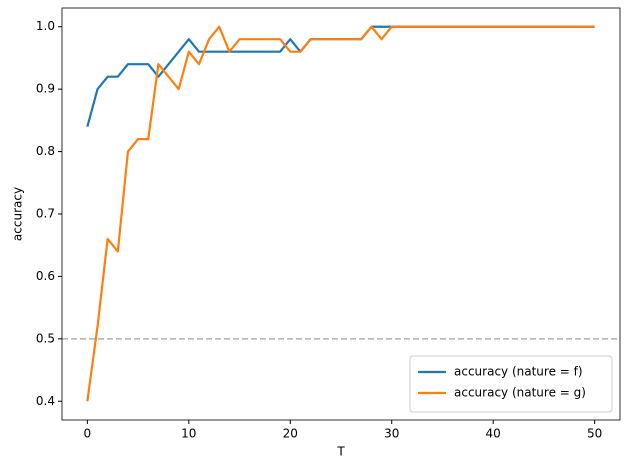 The height and width of the screenshot is (470, 630). Describe the element at coordinates (493, 434) in the screenshot. I see `x-tick-label: 40` at that location.